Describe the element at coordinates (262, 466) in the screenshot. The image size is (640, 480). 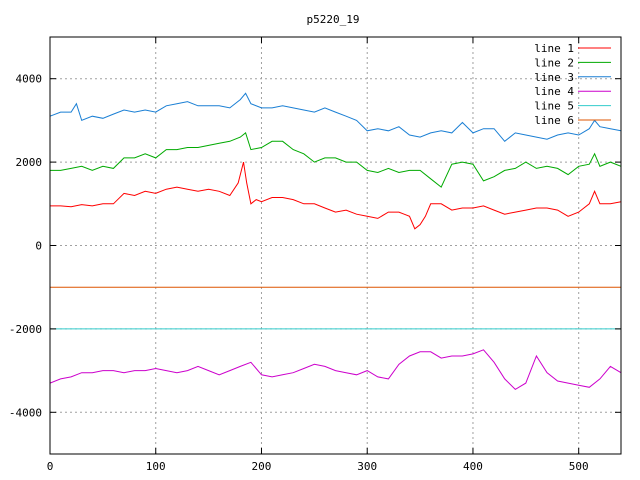
I see `x-tick-label: 200` at that location.